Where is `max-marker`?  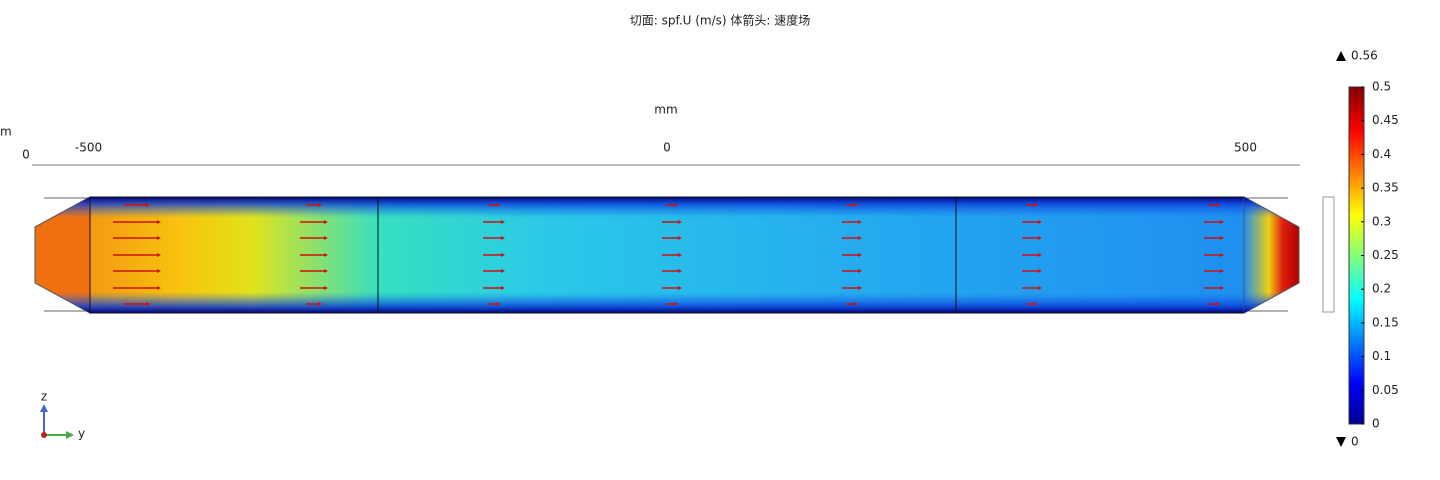 max-marker is located at coordinates (1341, 56).